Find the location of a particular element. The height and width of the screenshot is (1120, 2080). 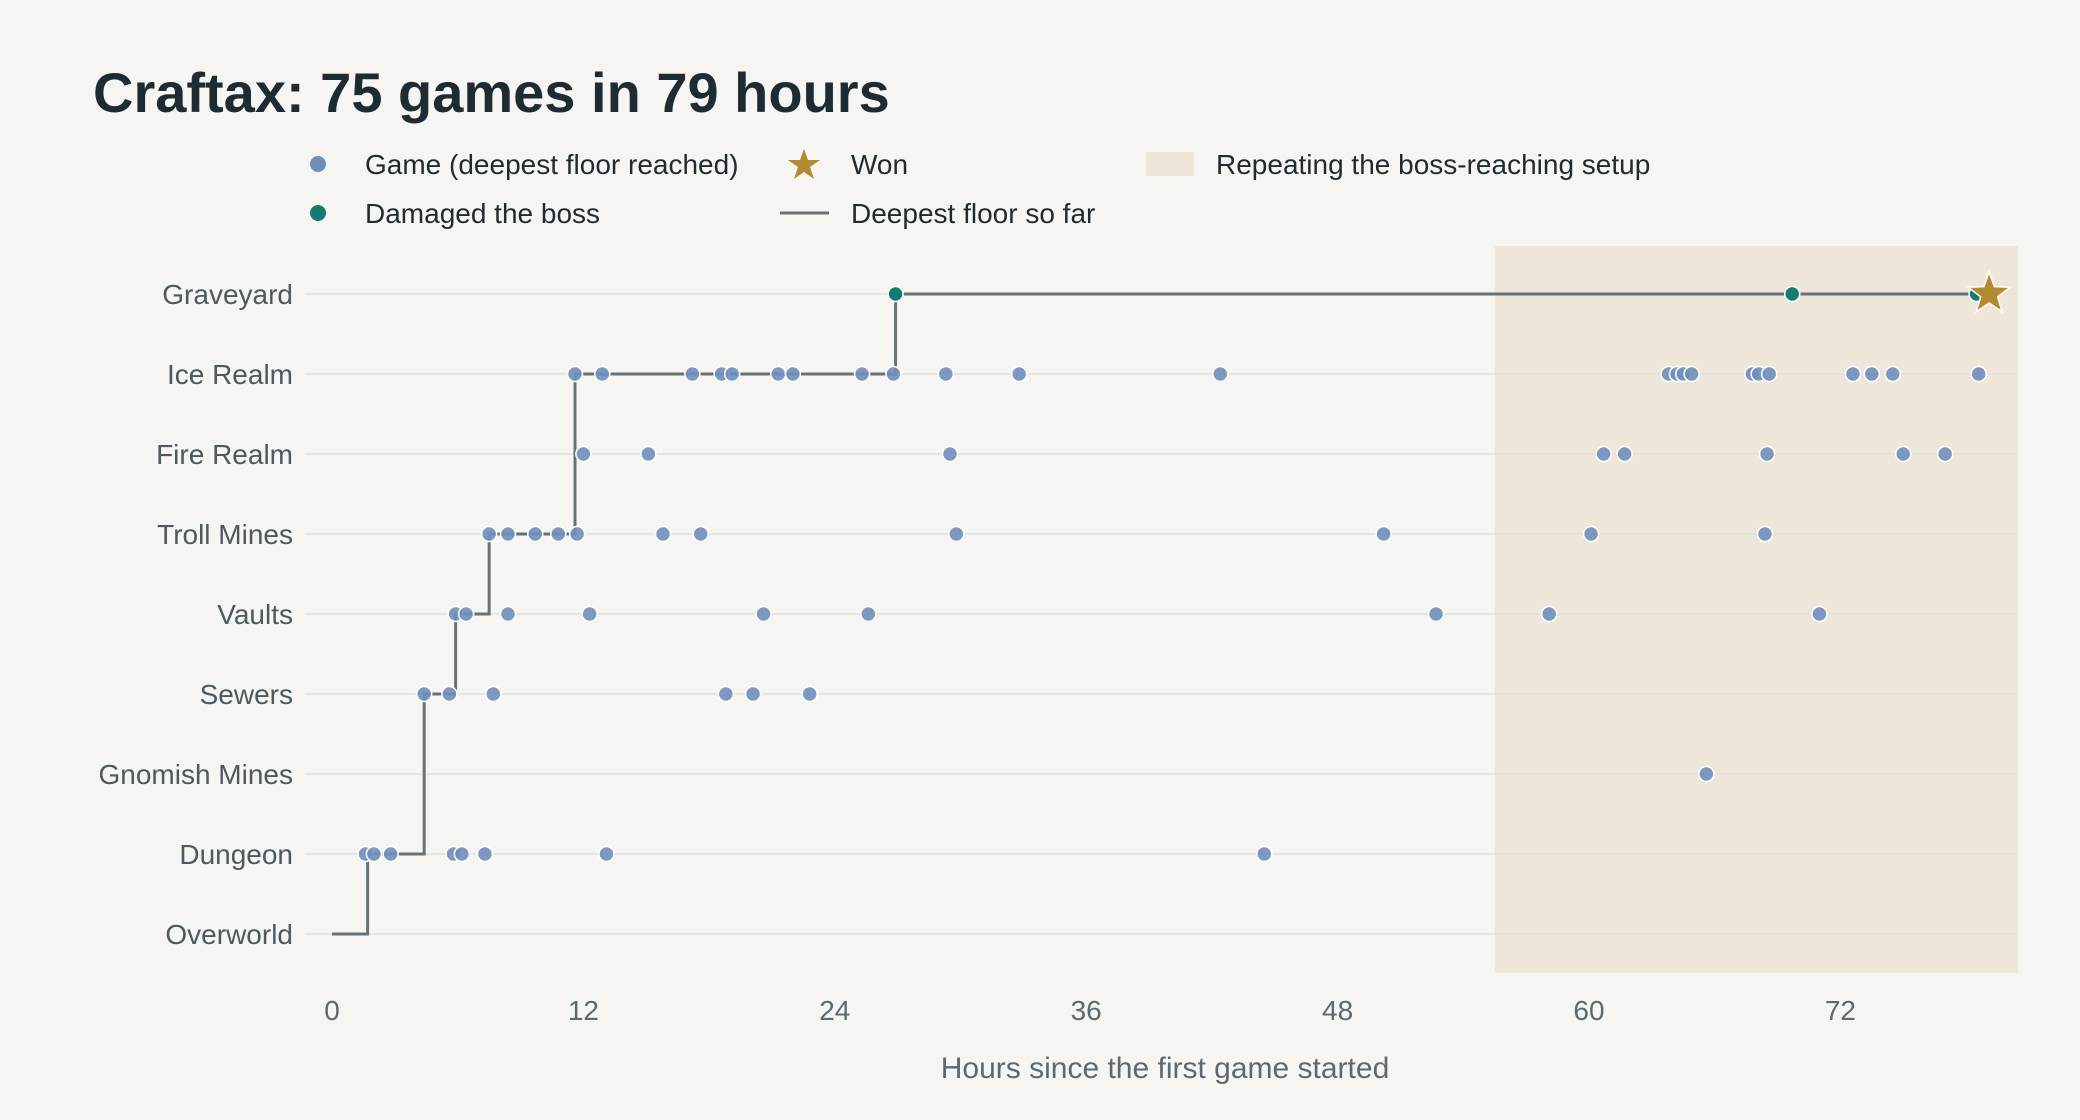

legend-step-label: Deepest floor so far is located at coordinates (973, 213).